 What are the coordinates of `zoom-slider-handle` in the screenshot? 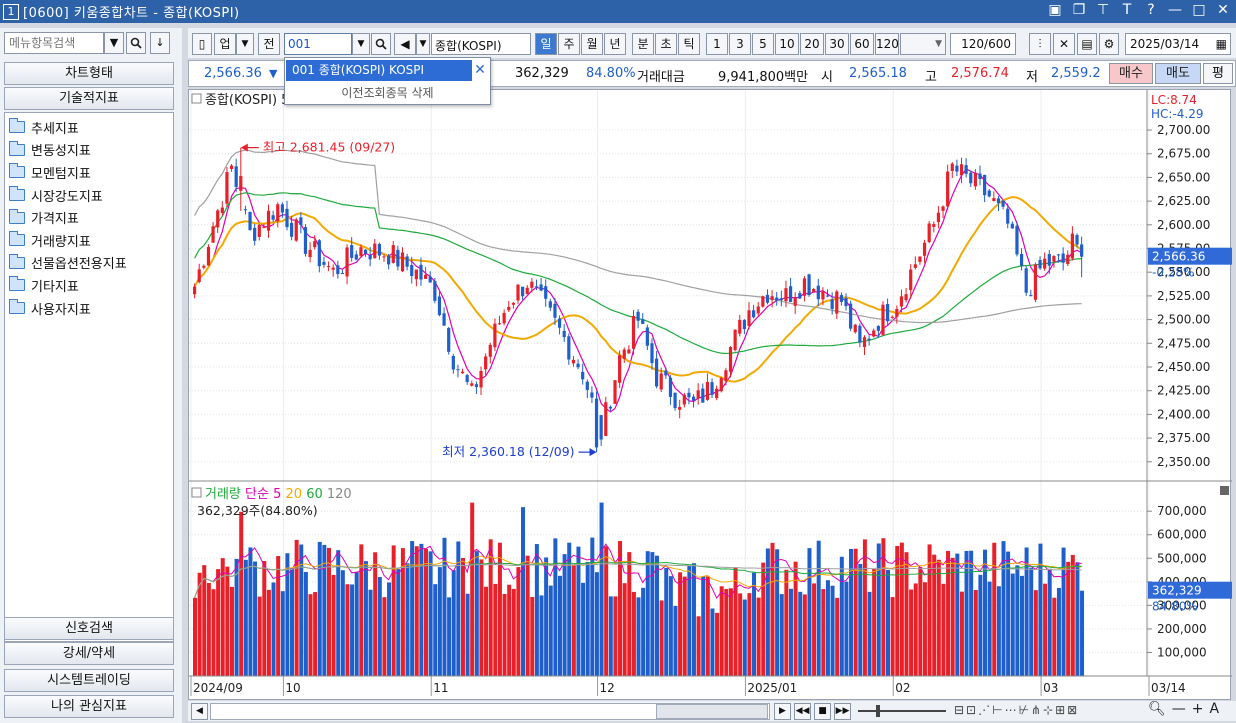 It's located at (878, 711).